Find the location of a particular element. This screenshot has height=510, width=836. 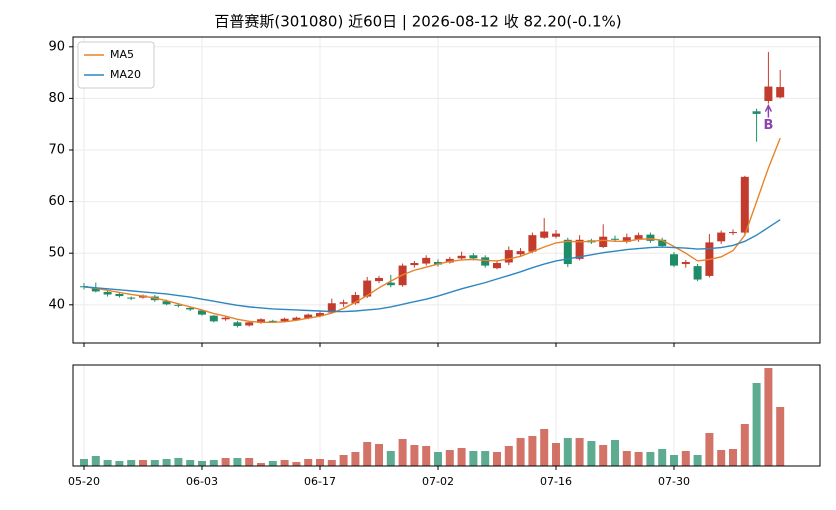

y-tick-label: 90 is located at coordinates (56, 46).